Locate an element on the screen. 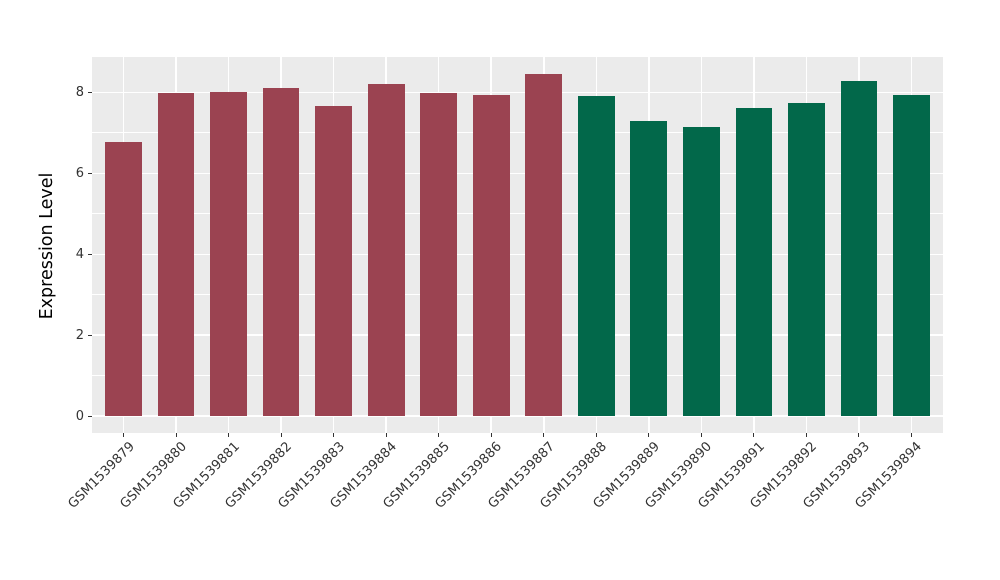  bar-GSM1539889 is located at coordinates (649, 268).